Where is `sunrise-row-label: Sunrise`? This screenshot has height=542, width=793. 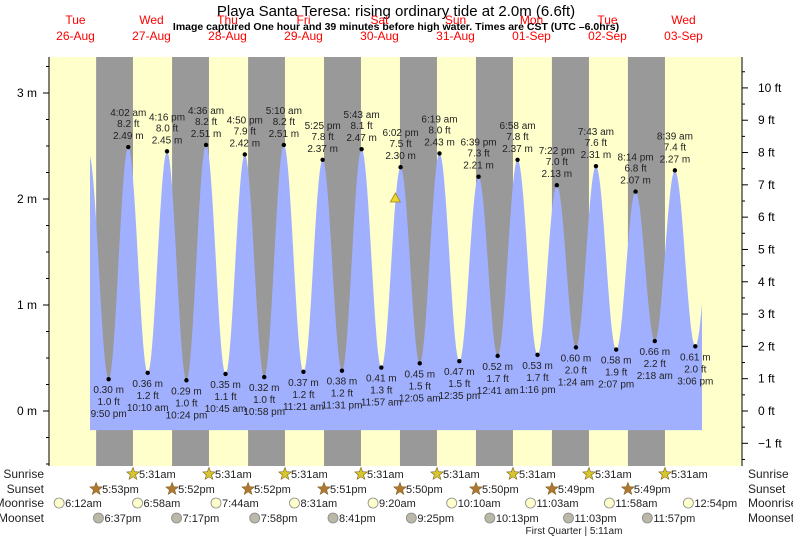 sunrise-row-label: Sunrise is located at coordinates (23, 474).